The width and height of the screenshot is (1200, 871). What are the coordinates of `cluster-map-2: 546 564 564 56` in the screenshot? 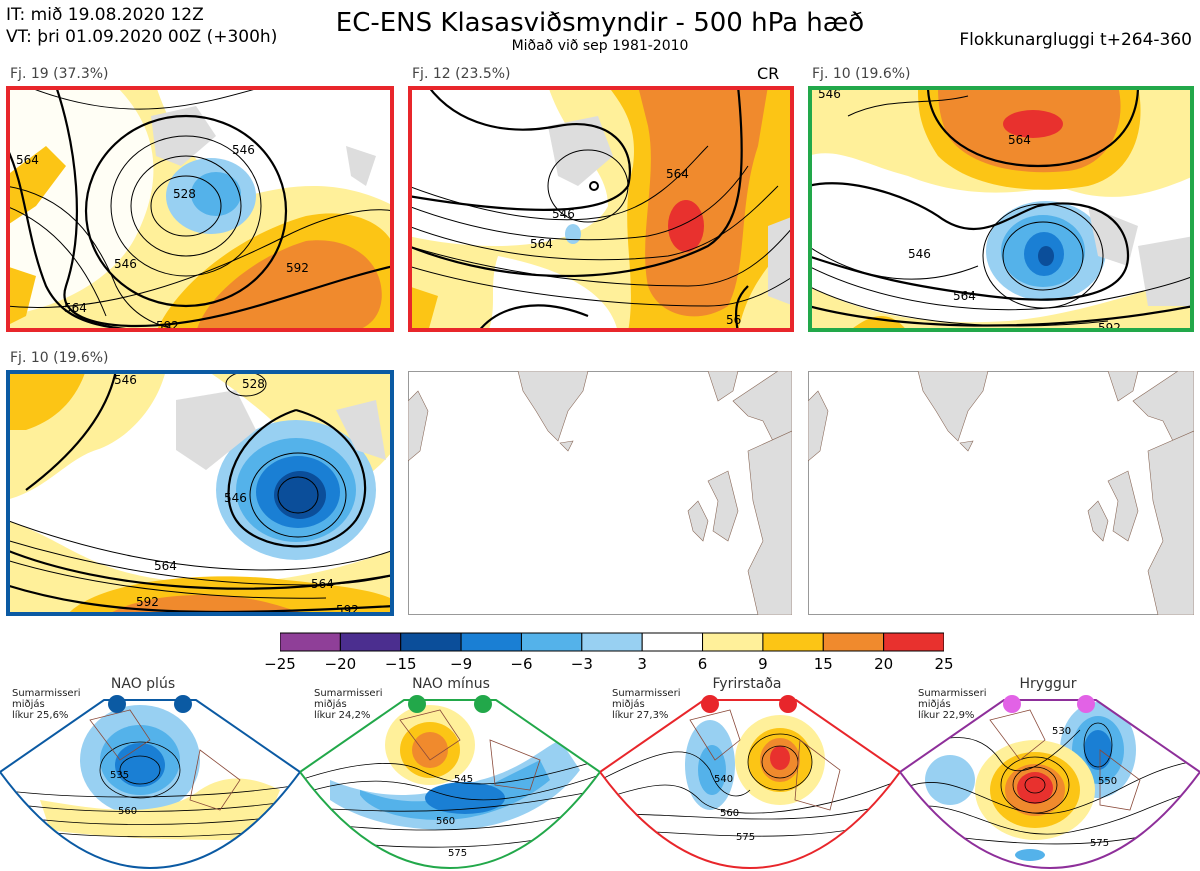 It's located at (601, 209).